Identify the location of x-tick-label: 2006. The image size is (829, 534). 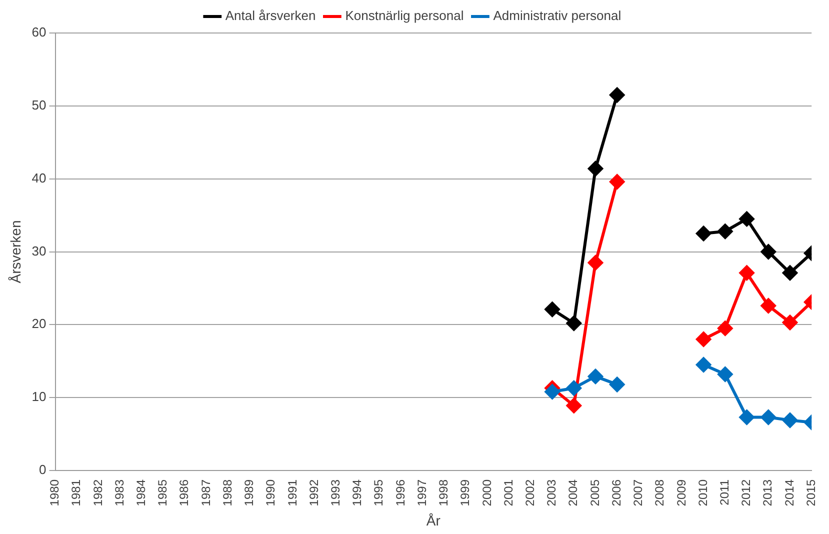
(616, 492).